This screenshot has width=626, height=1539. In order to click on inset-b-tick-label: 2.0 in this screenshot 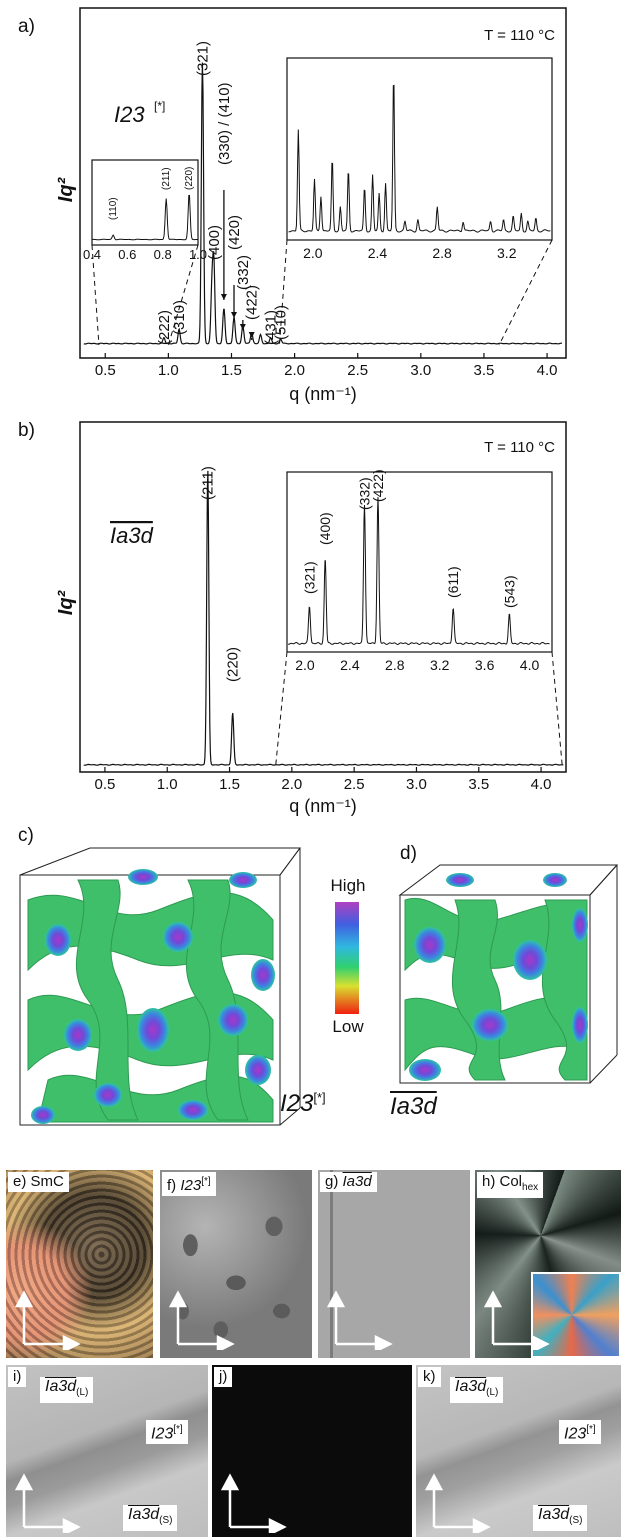, I will do `click(305, 665)`.